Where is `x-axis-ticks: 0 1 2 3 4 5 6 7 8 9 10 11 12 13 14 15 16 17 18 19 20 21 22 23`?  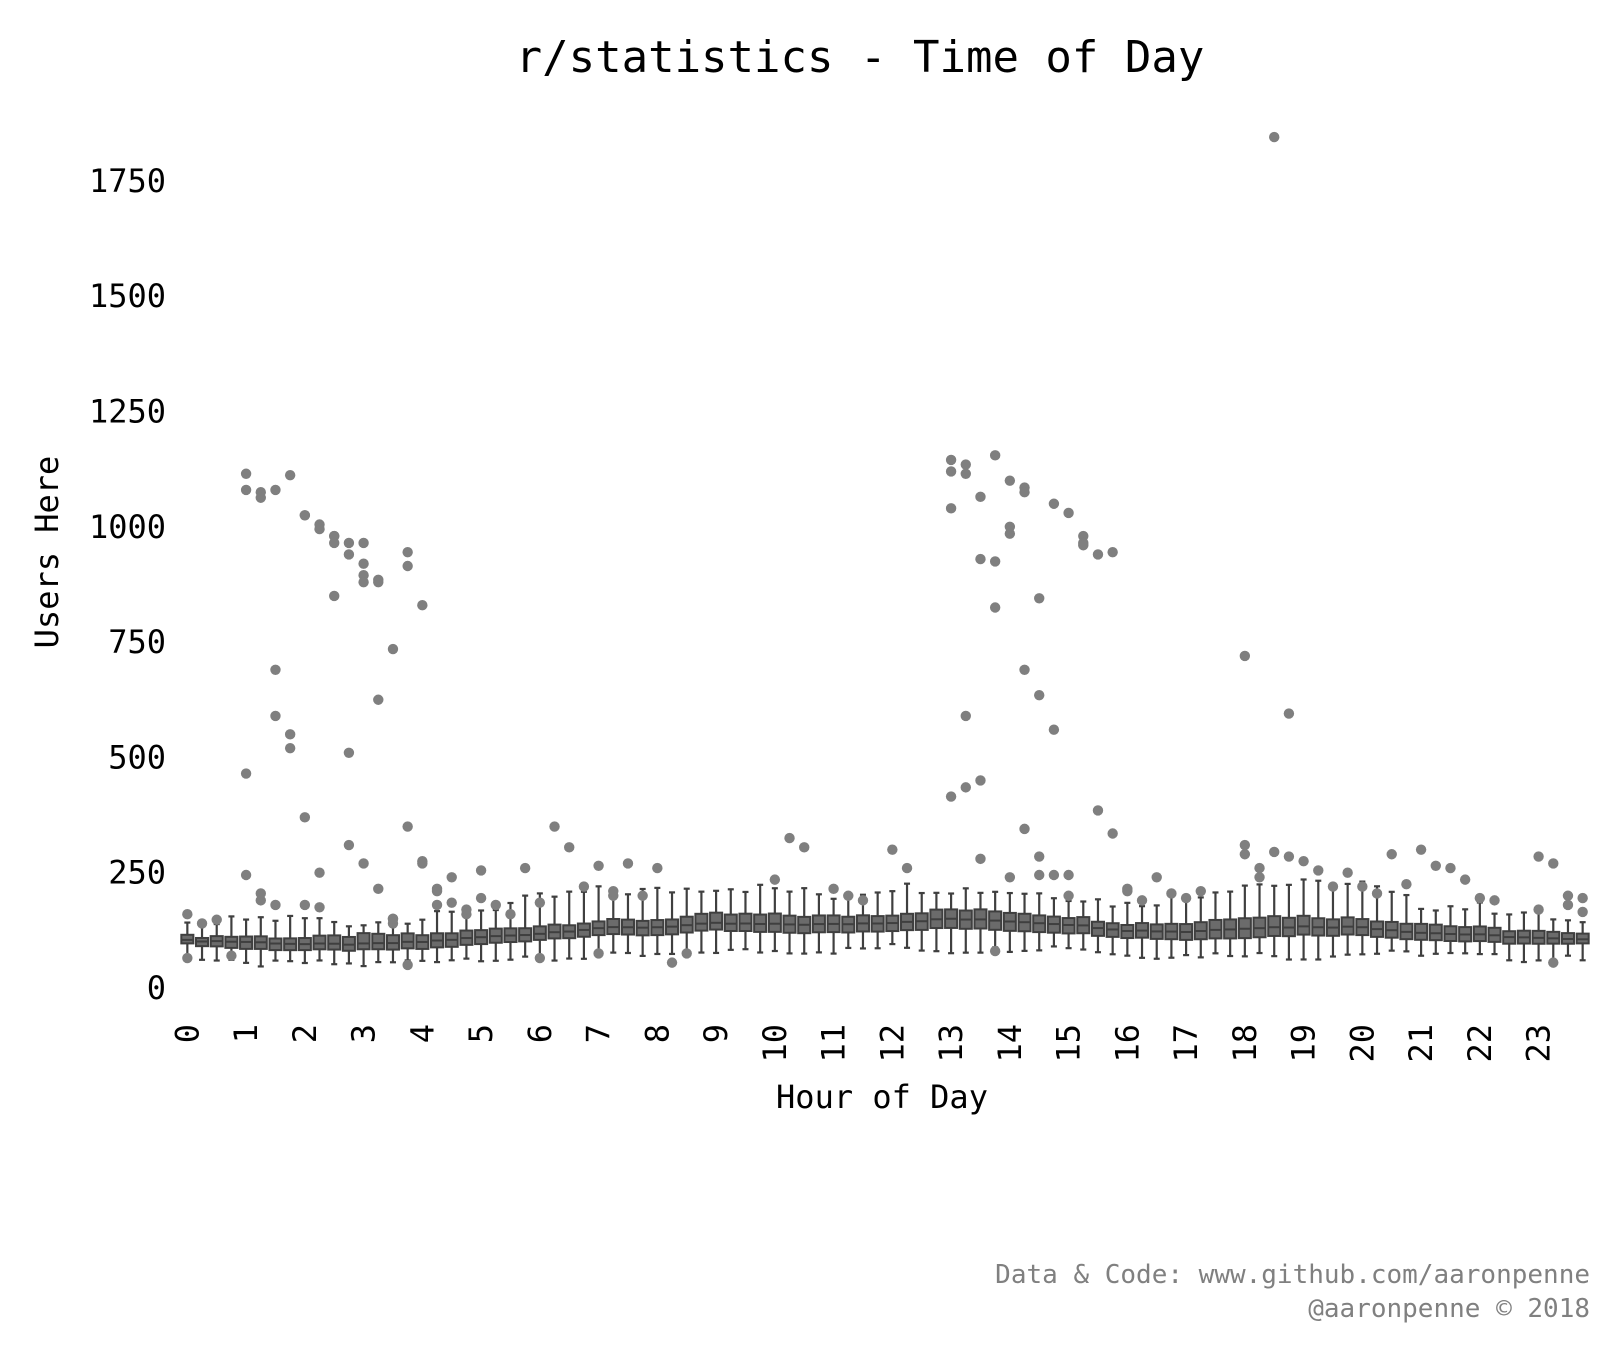
x-axis-ticks: 0 1 2 3 4 5 6 7 8 9 10 11 12 13 14 15 16 17 18 19 20 21 22 23 is located at coordinates (862, 1043).